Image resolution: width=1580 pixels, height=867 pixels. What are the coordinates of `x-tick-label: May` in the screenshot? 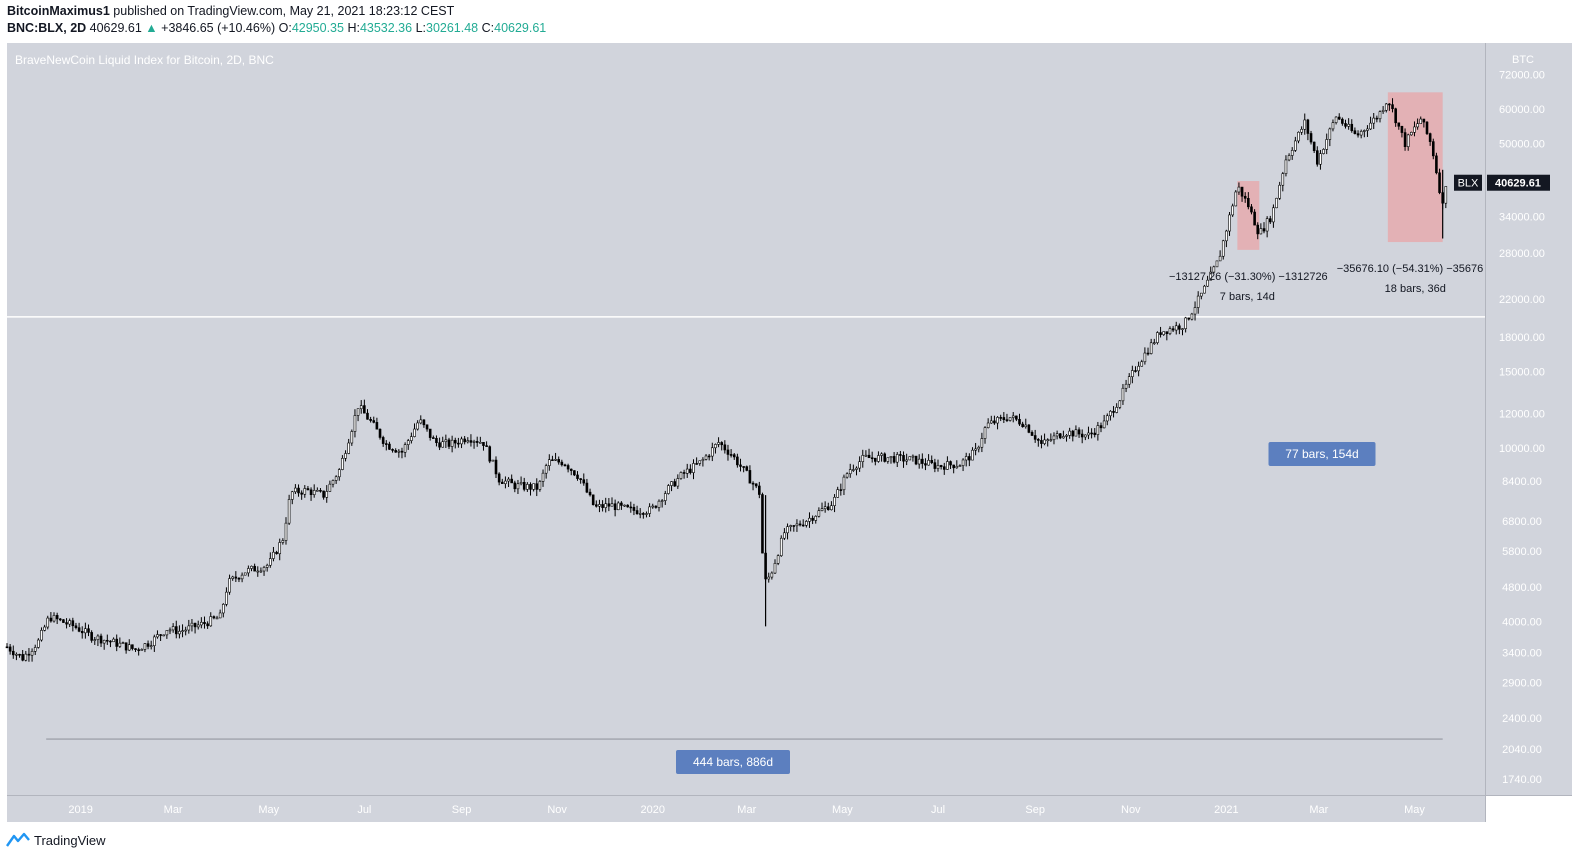 It's located at (1414, 810).